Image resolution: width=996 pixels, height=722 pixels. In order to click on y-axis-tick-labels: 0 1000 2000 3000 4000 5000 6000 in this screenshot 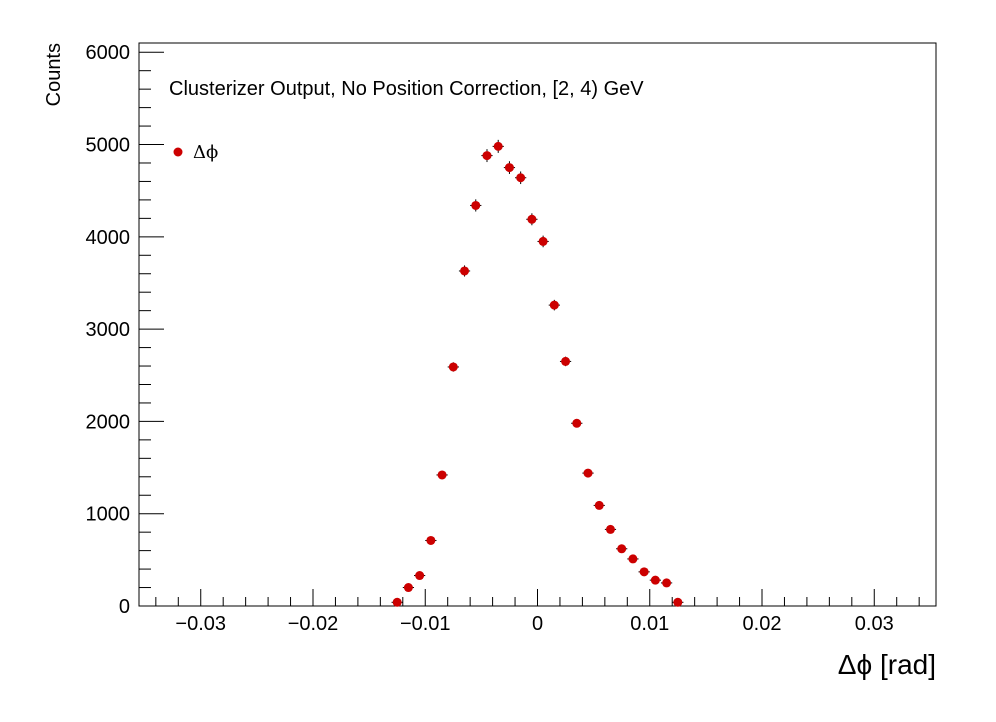, I will do `click(108, 330)`.